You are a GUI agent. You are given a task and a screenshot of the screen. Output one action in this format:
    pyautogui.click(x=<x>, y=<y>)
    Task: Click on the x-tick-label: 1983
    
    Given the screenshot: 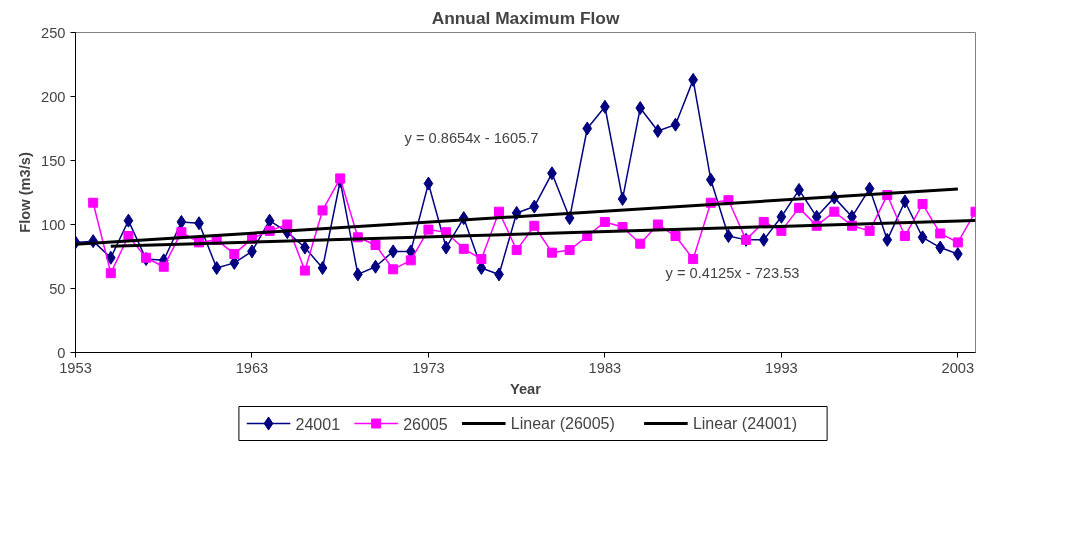 What is the action you would take?
    pyautogui.click(x=605, y=367)
    